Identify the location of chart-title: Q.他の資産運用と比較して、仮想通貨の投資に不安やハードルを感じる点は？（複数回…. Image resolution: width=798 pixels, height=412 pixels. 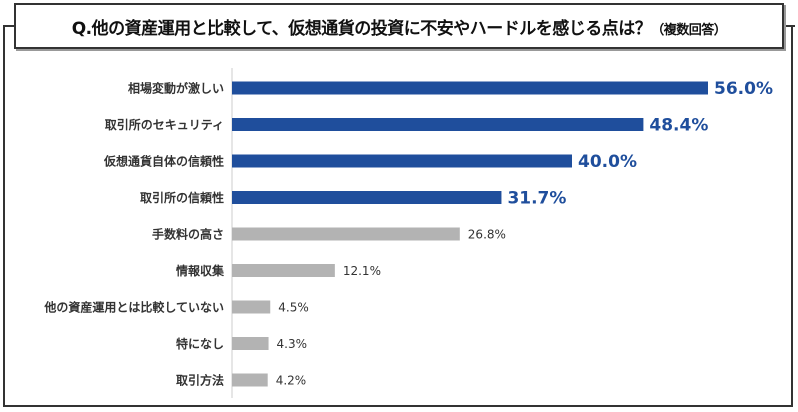
(399, 26).